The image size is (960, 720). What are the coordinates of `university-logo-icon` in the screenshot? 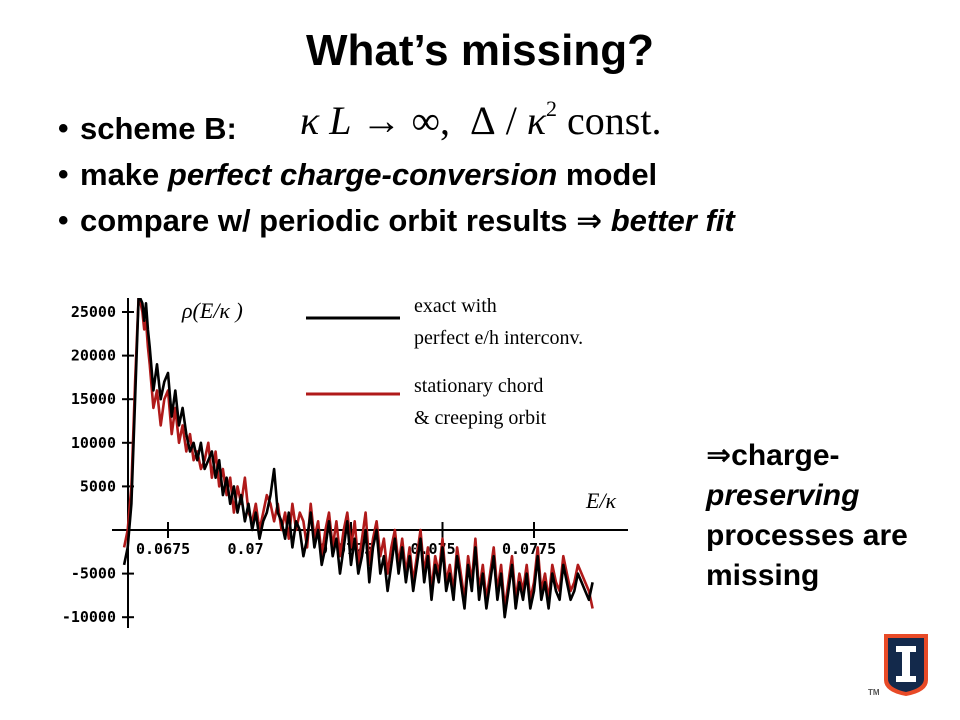 It's located at (906, 665).